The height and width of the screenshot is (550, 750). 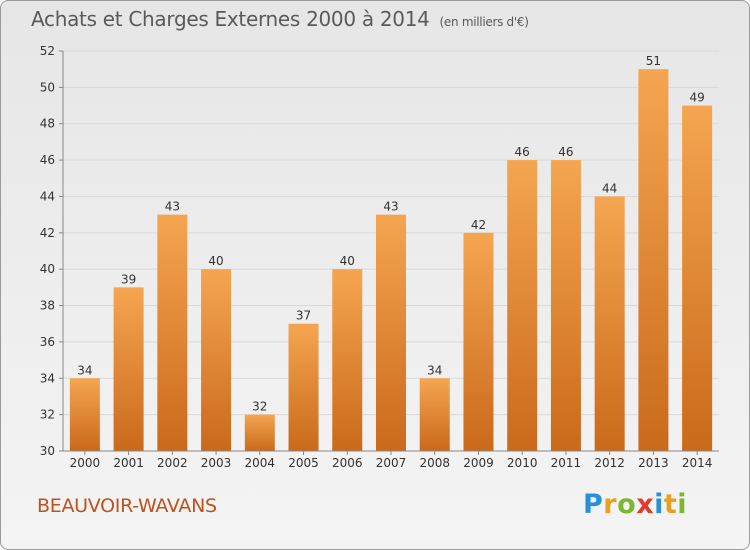 What do you see at coordinates (303, 316) in the screenshot?
I see `bar-value-label: 37` at bounding box center [303, 316].